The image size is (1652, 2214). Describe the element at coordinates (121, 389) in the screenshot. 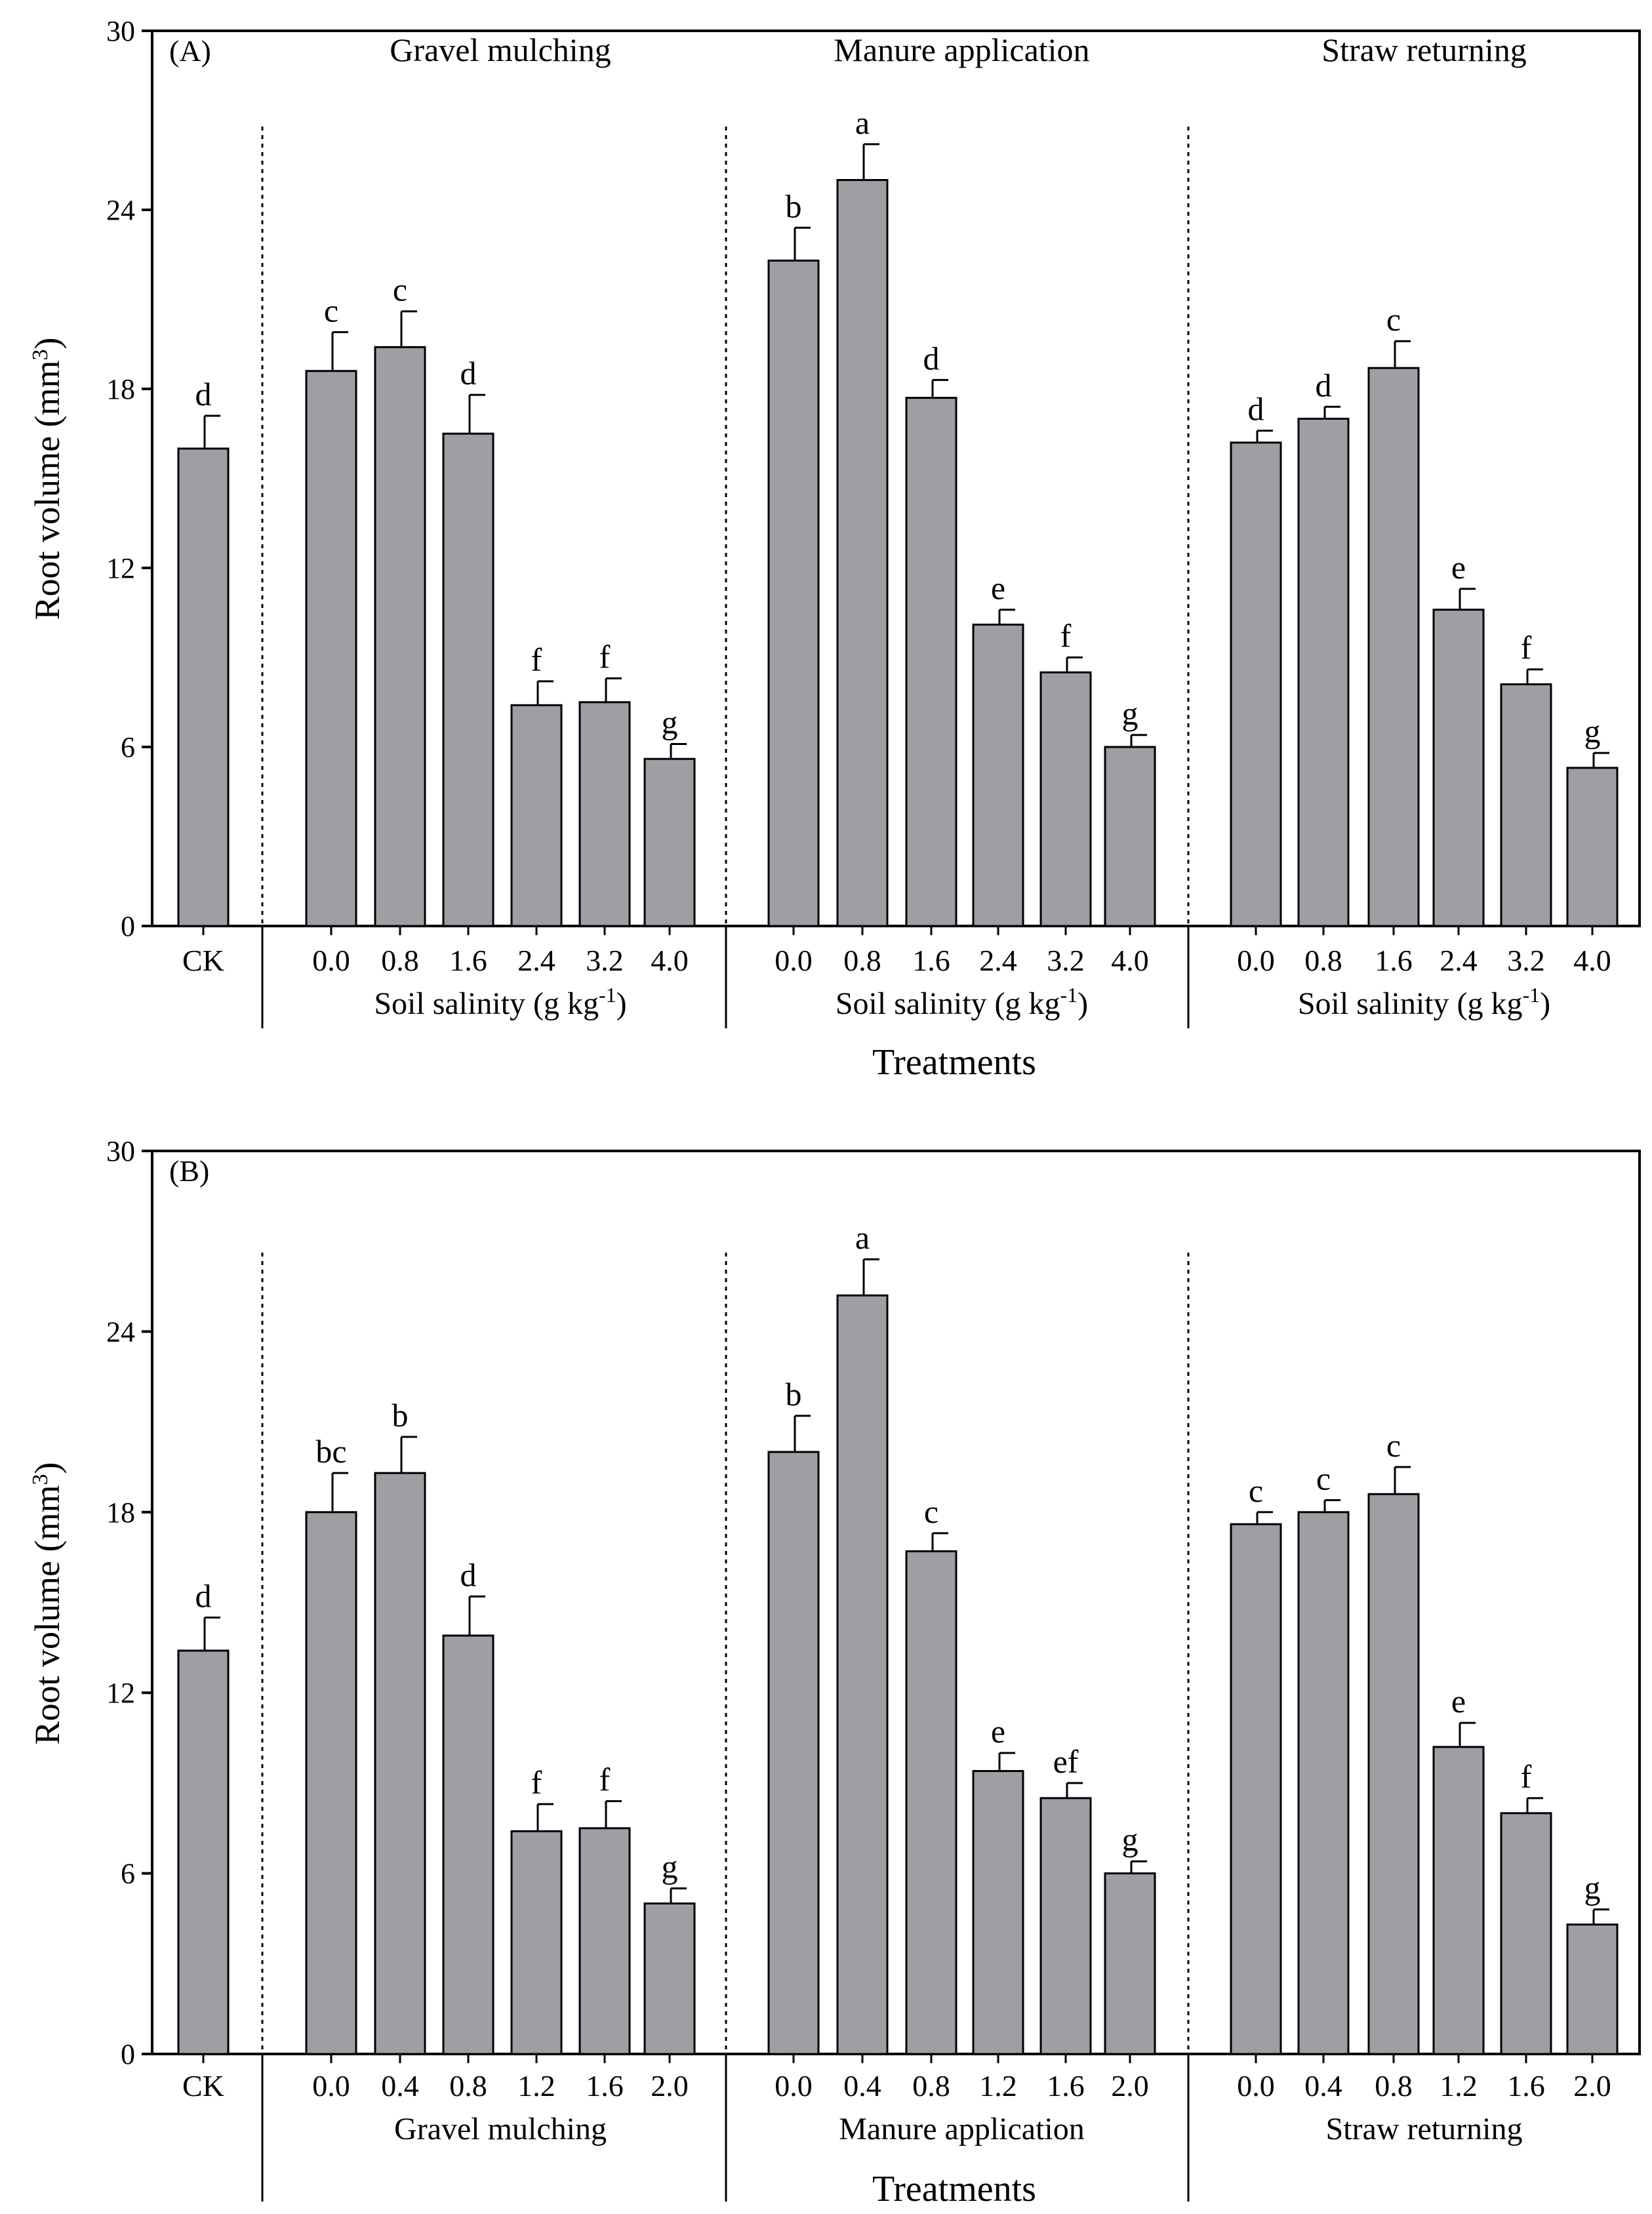

I see `y-tick-label: 18` at that location.